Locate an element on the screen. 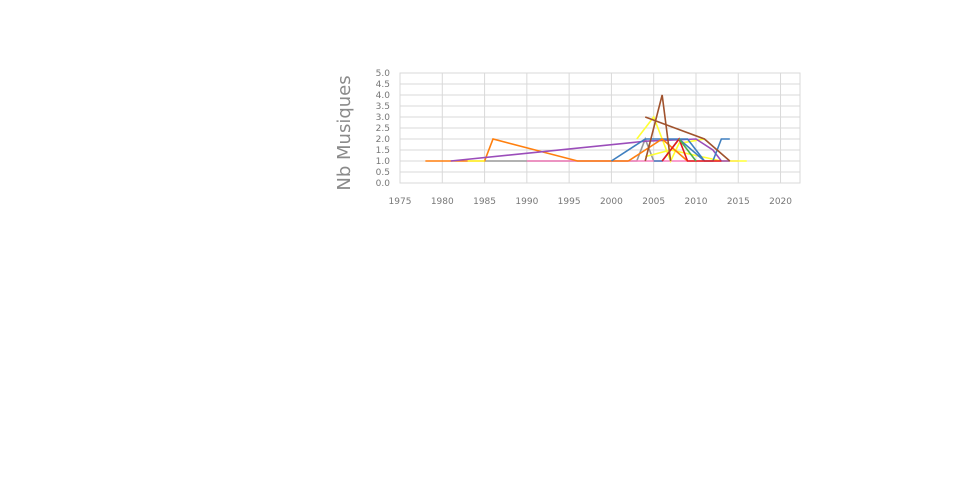 The image size is (960, 500). y-tick-label: 4.5 is located at coordinates (383, 85).